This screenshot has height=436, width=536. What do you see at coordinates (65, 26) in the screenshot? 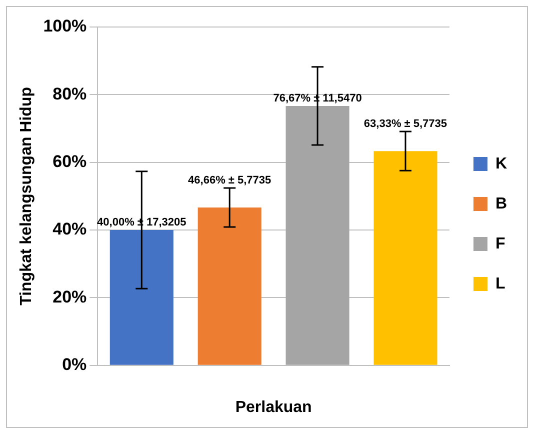
I see `y-tick-label: 100%` at bounding box center [65, 26].